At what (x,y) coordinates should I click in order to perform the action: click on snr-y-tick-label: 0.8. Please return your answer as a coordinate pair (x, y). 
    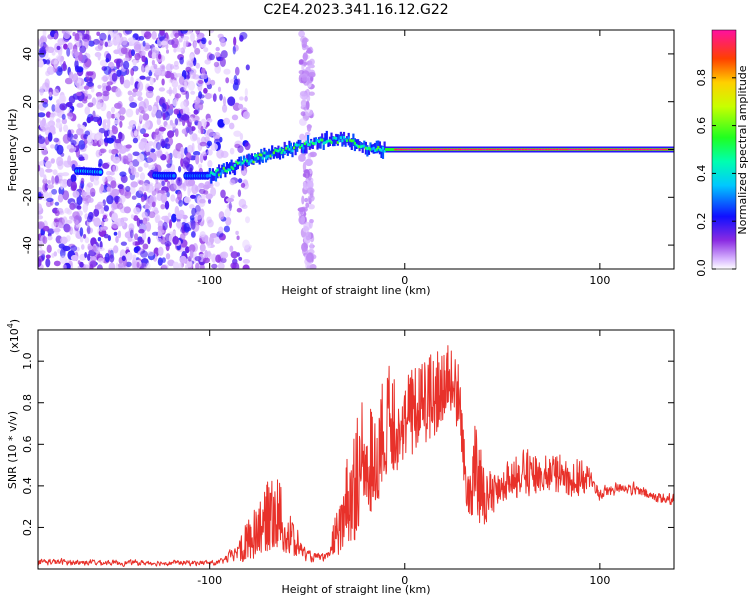
    Looking at the image, I should click on (27, 403).